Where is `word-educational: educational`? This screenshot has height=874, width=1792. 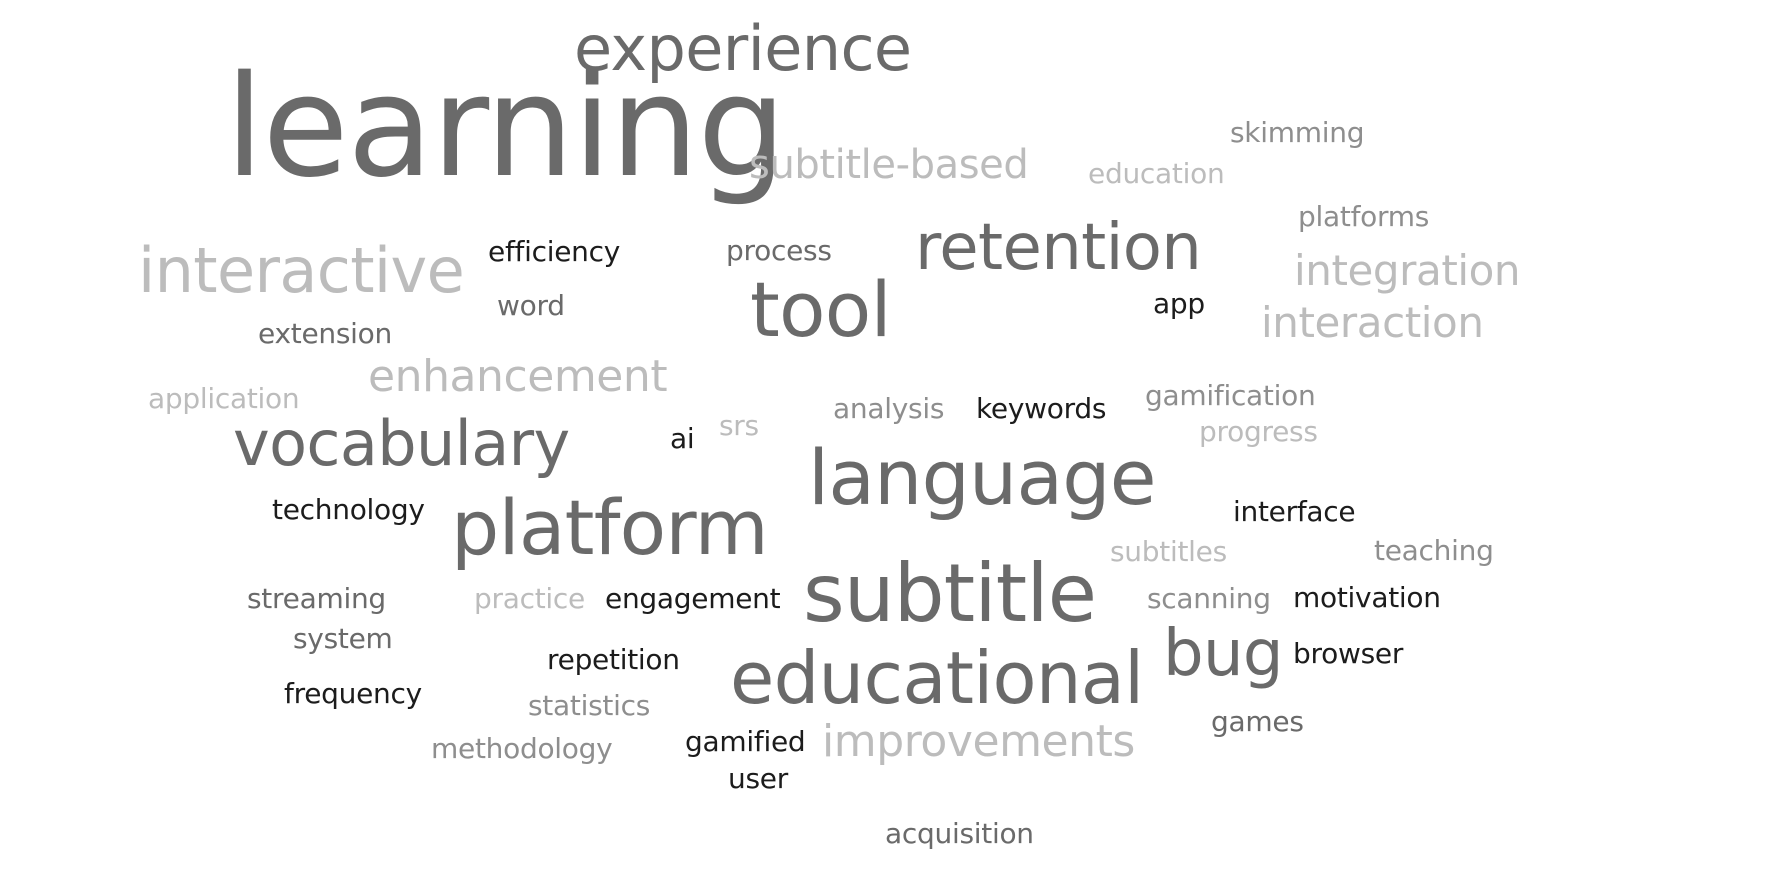 word-educational: educational is located at coordinates (937, 678).